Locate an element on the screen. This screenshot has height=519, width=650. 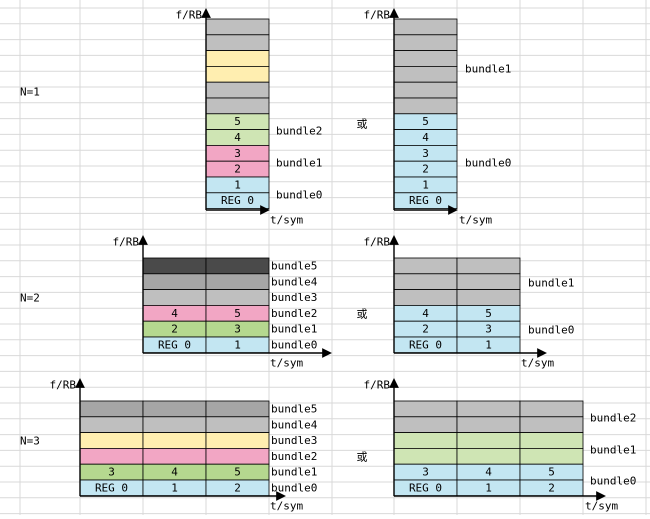
n-label: N=3 is located at coordinates (30, 441).